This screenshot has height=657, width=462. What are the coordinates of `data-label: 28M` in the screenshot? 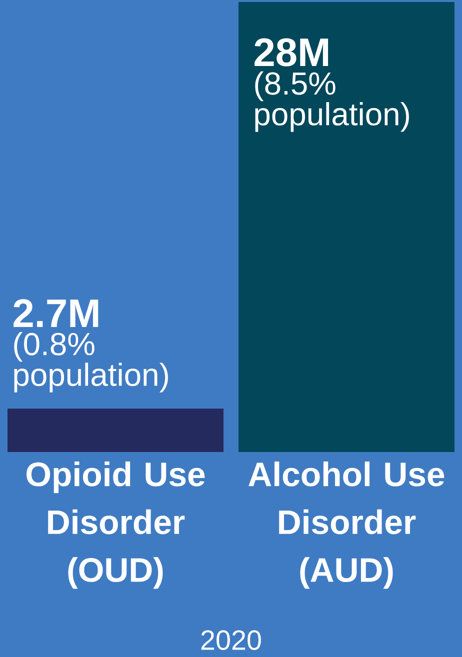 It's located at (291, 52).